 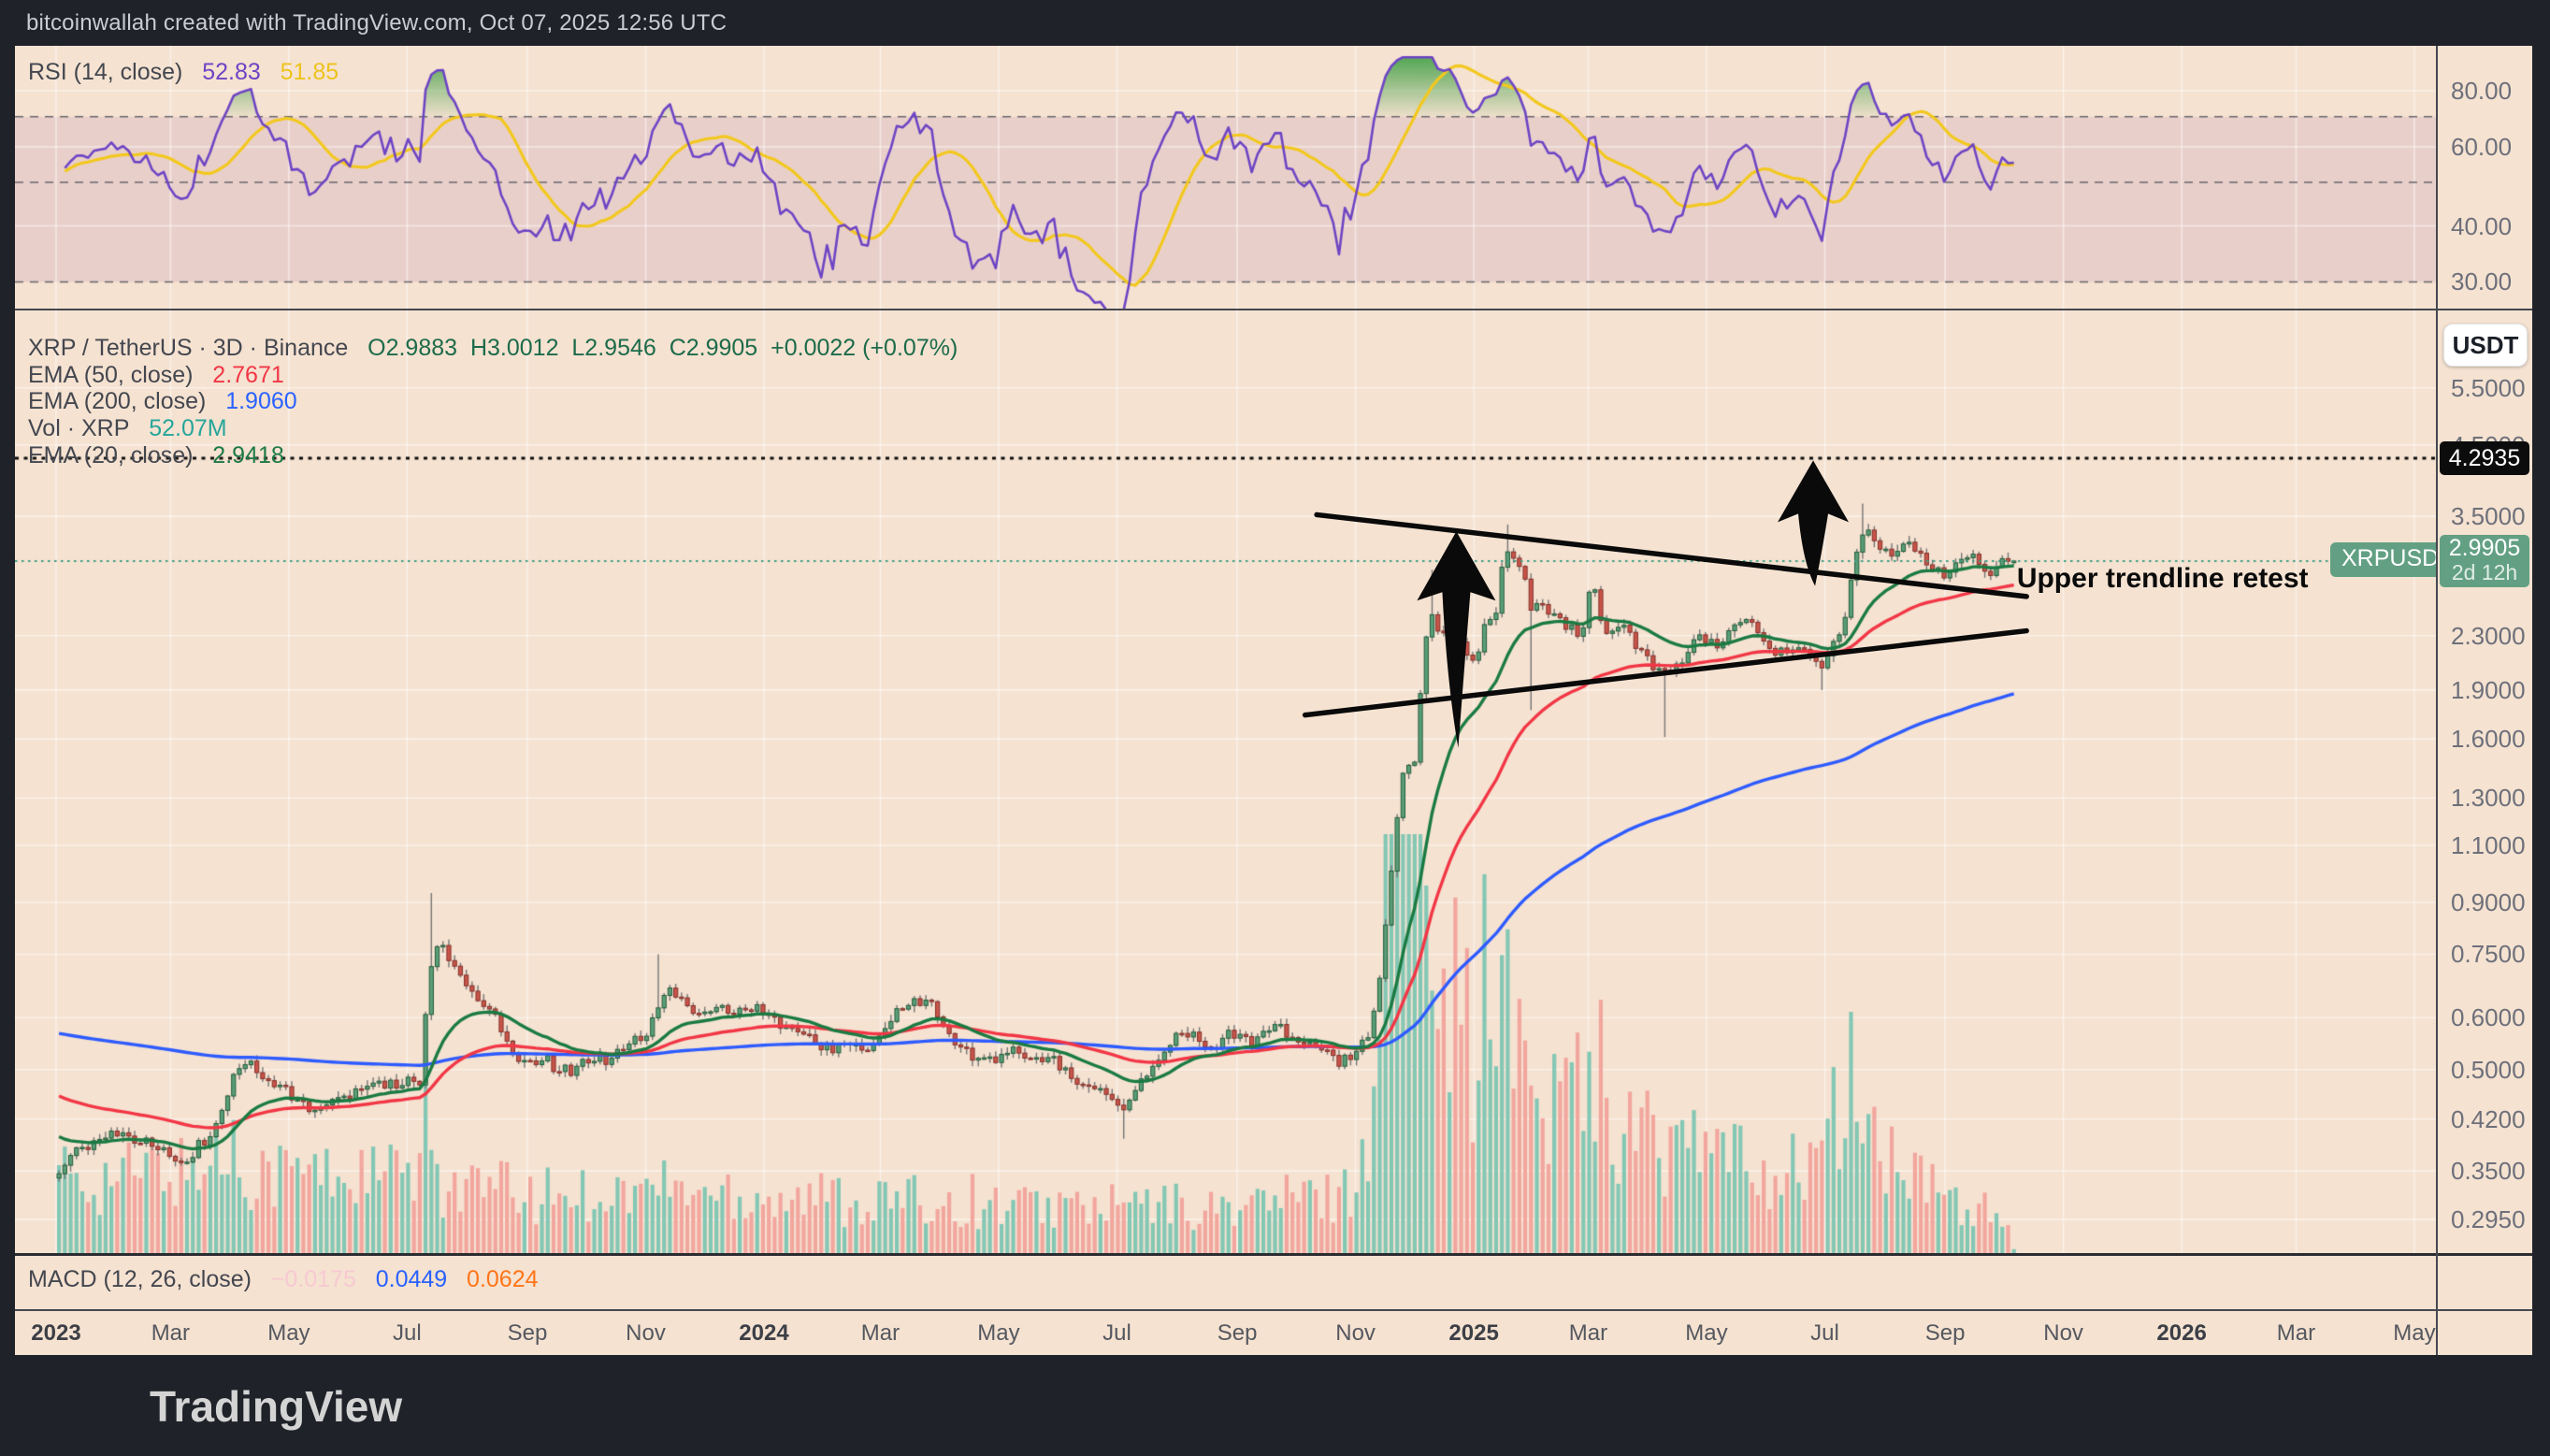 What do you see at coordinates (261, 401) in the screenshot?
I see `ema200-value: 1.9060` at bounding box center [261, 401].